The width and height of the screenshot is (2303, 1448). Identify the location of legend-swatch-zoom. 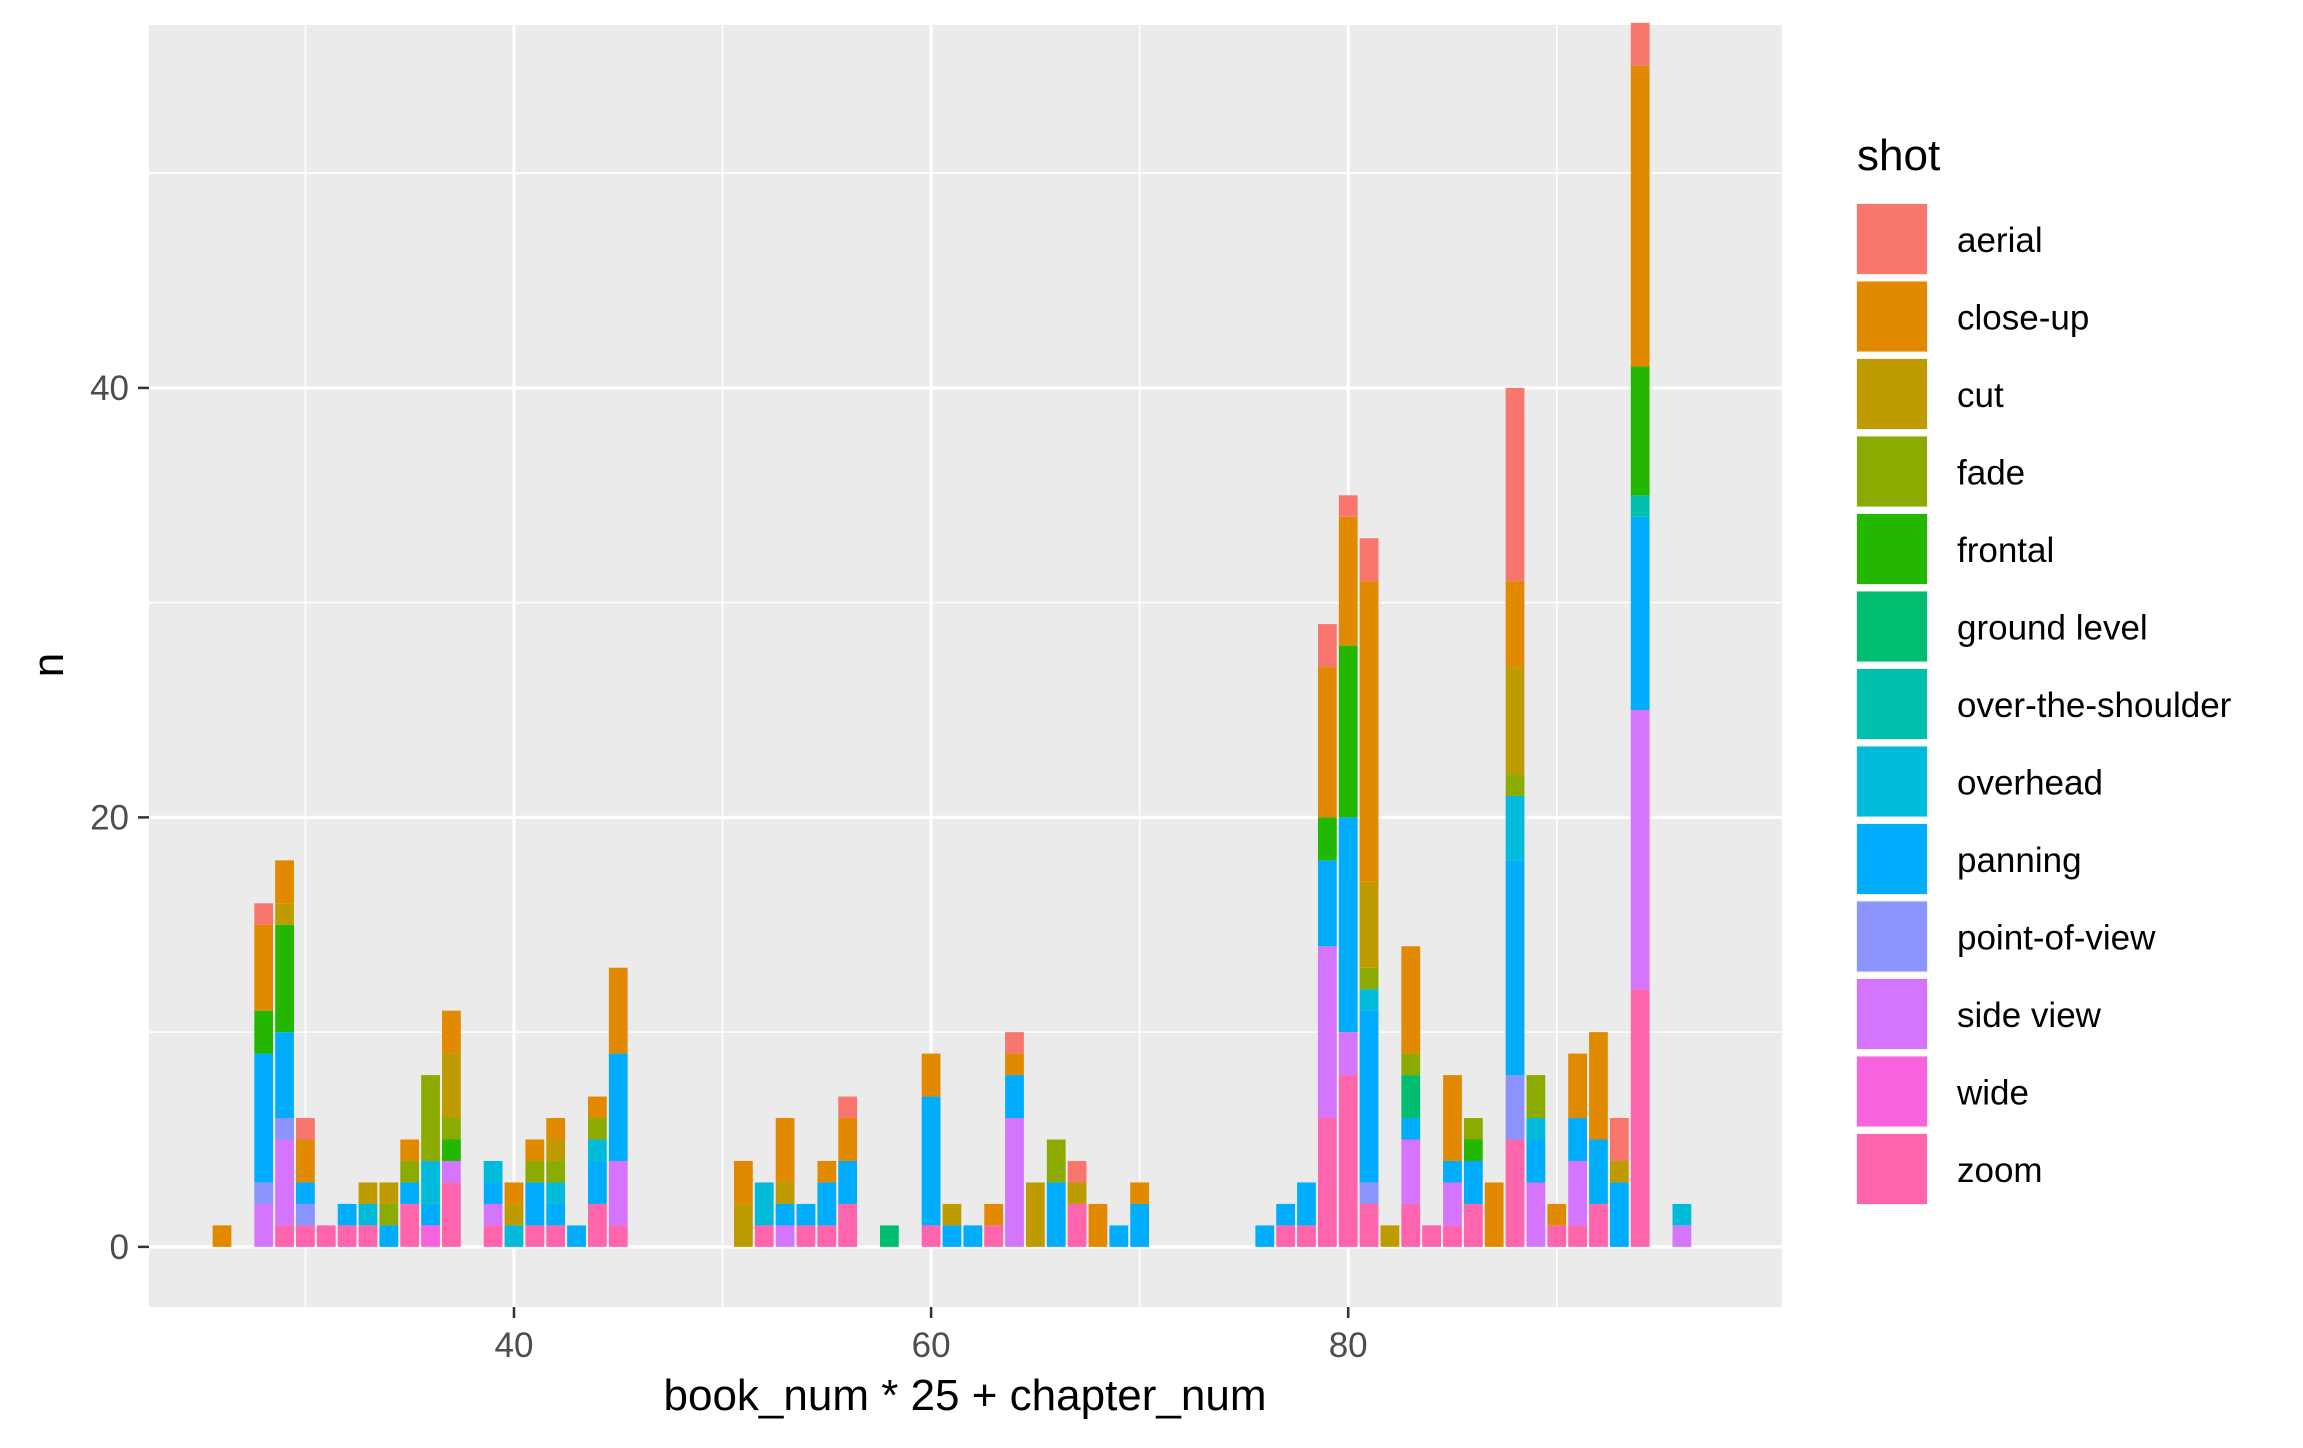
(1892, 1169).